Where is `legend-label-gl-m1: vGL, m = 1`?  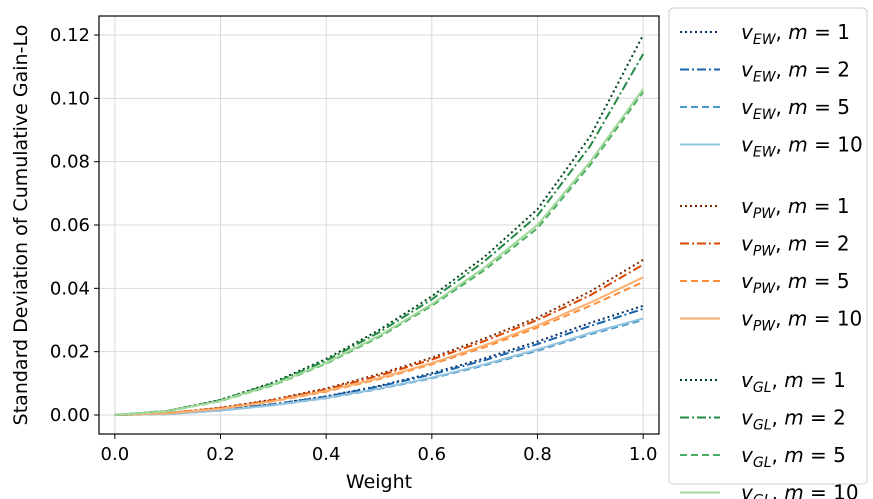 legend-label-gl-m1: vGL, m = 1 is located at coordinates (793, 382).